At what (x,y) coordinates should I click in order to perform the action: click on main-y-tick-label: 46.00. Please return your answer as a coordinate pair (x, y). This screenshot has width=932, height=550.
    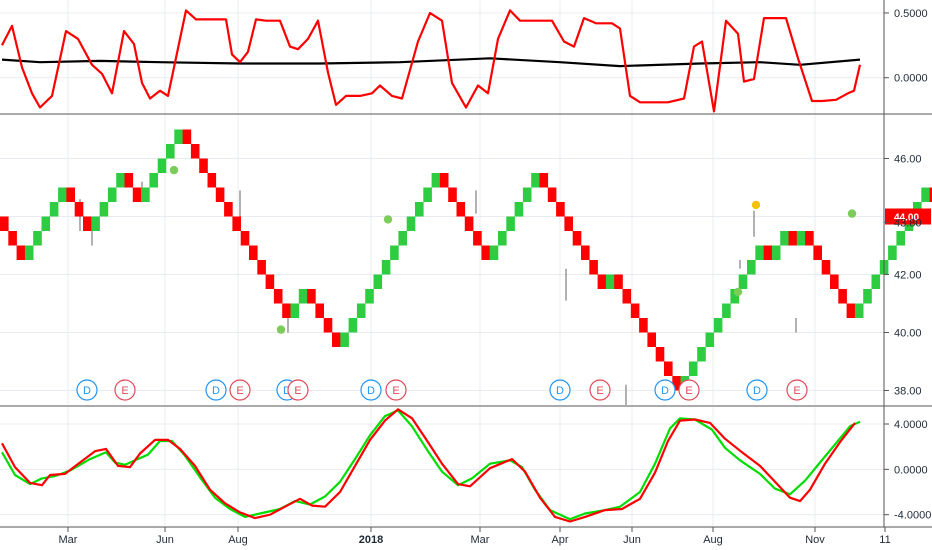
    Looking at the image, I should click on (908, 160).